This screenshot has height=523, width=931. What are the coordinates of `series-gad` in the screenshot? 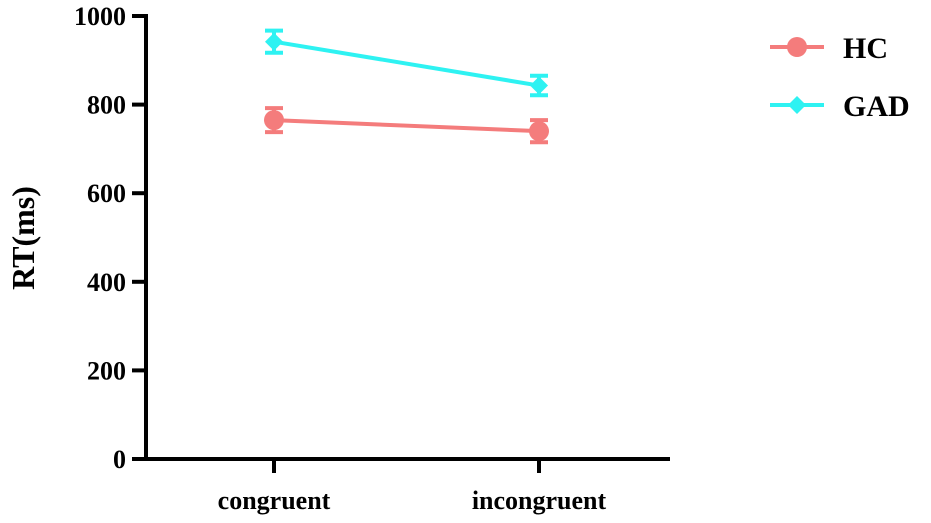 It's located at (406, 63).